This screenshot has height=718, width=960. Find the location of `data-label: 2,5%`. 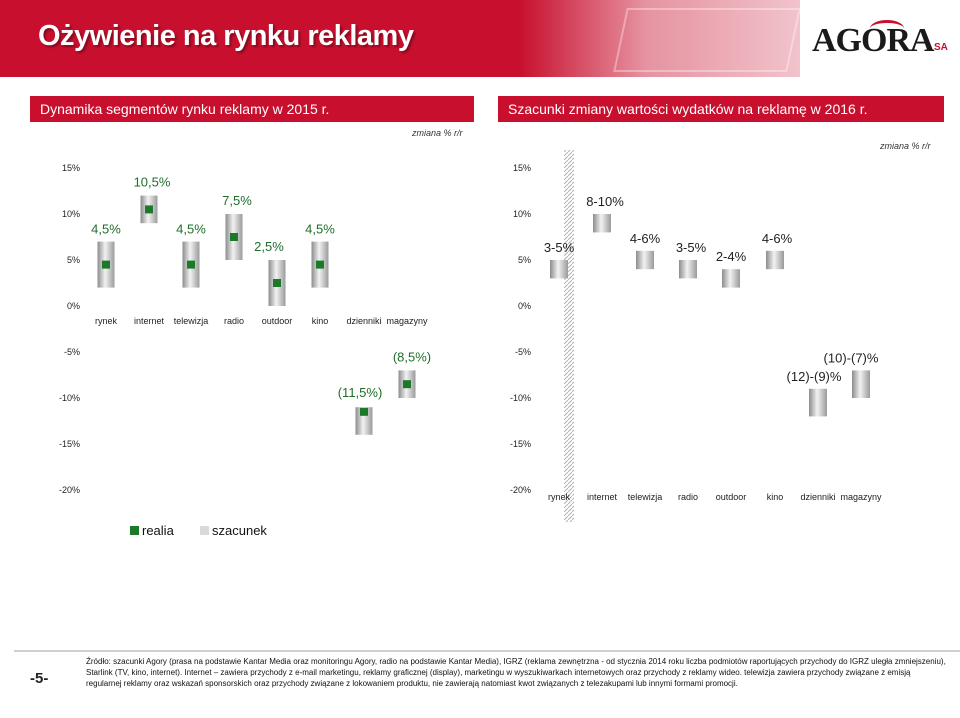

data-label: 2,5% is located at coordinates (269, 246).